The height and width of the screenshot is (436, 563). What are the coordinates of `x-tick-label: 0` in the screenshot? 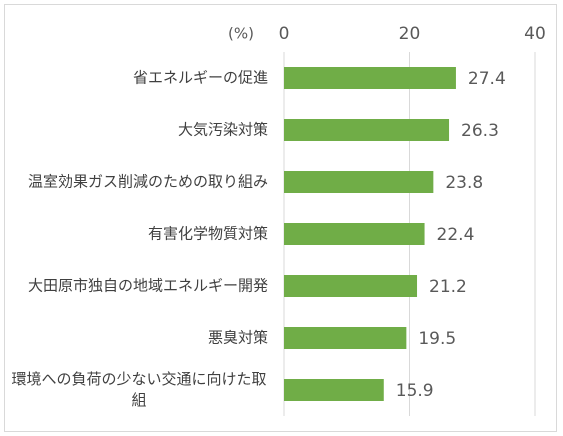 It's located at (284, 34).